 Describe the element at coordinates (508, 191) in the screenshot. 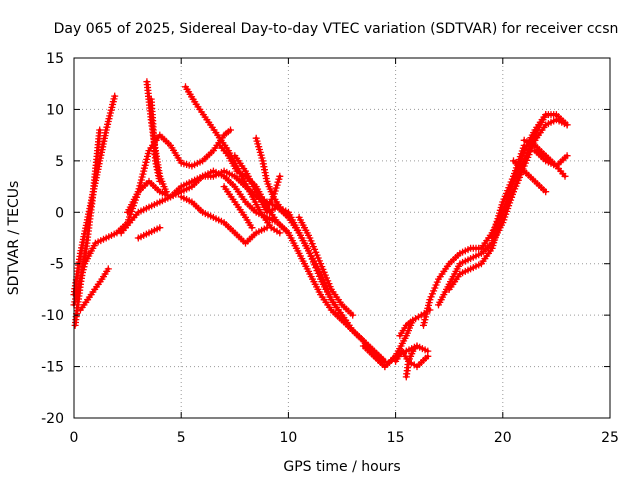

I see `series-s25` at that location.